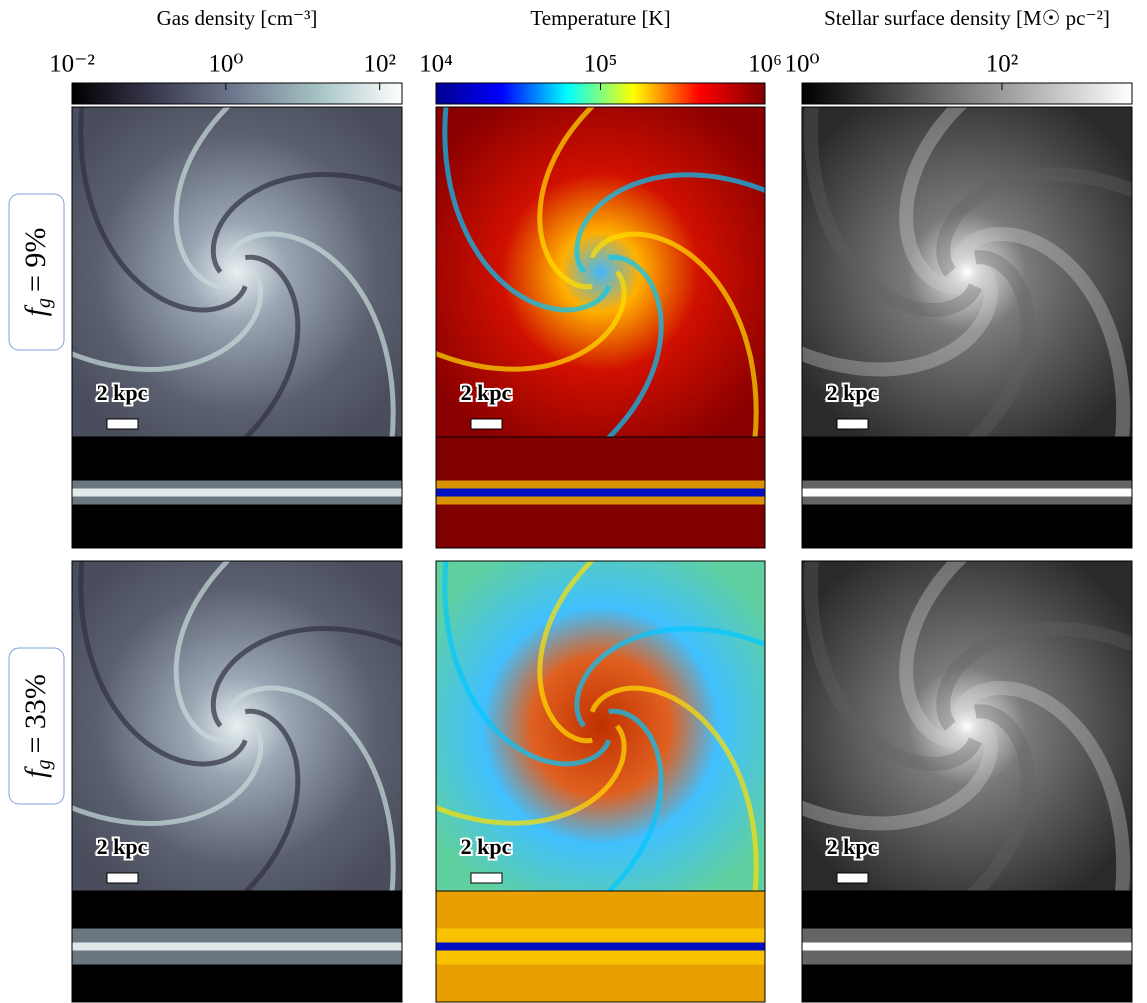  I want to click on row-label-text: = 33%, so click(35, 713).